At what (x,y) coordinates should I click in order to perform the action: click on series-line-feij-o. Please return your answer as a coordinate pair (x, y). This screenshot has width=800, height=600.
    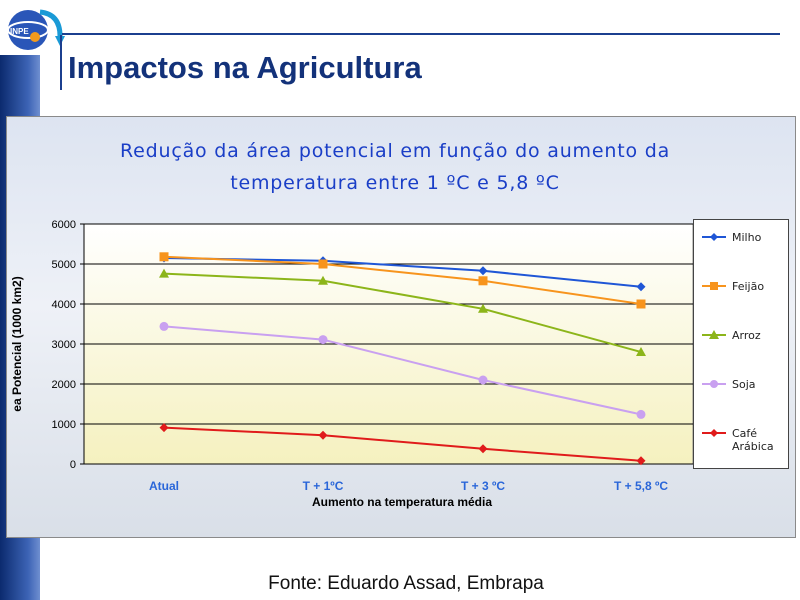
    Looking at the image, I should click on (402, 280).